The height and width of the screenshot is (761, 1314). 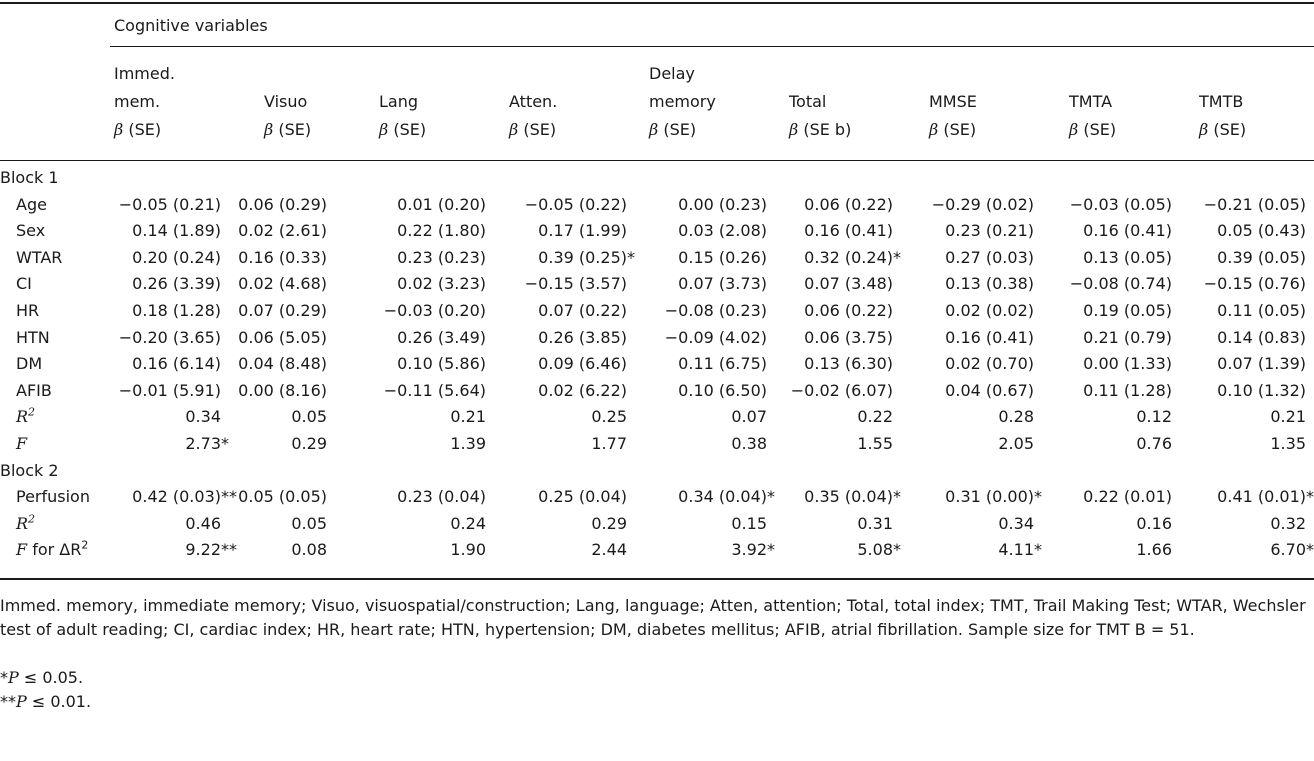 I want to click on cell-value: 0.16 (0.41), so click(x=989, y=337).